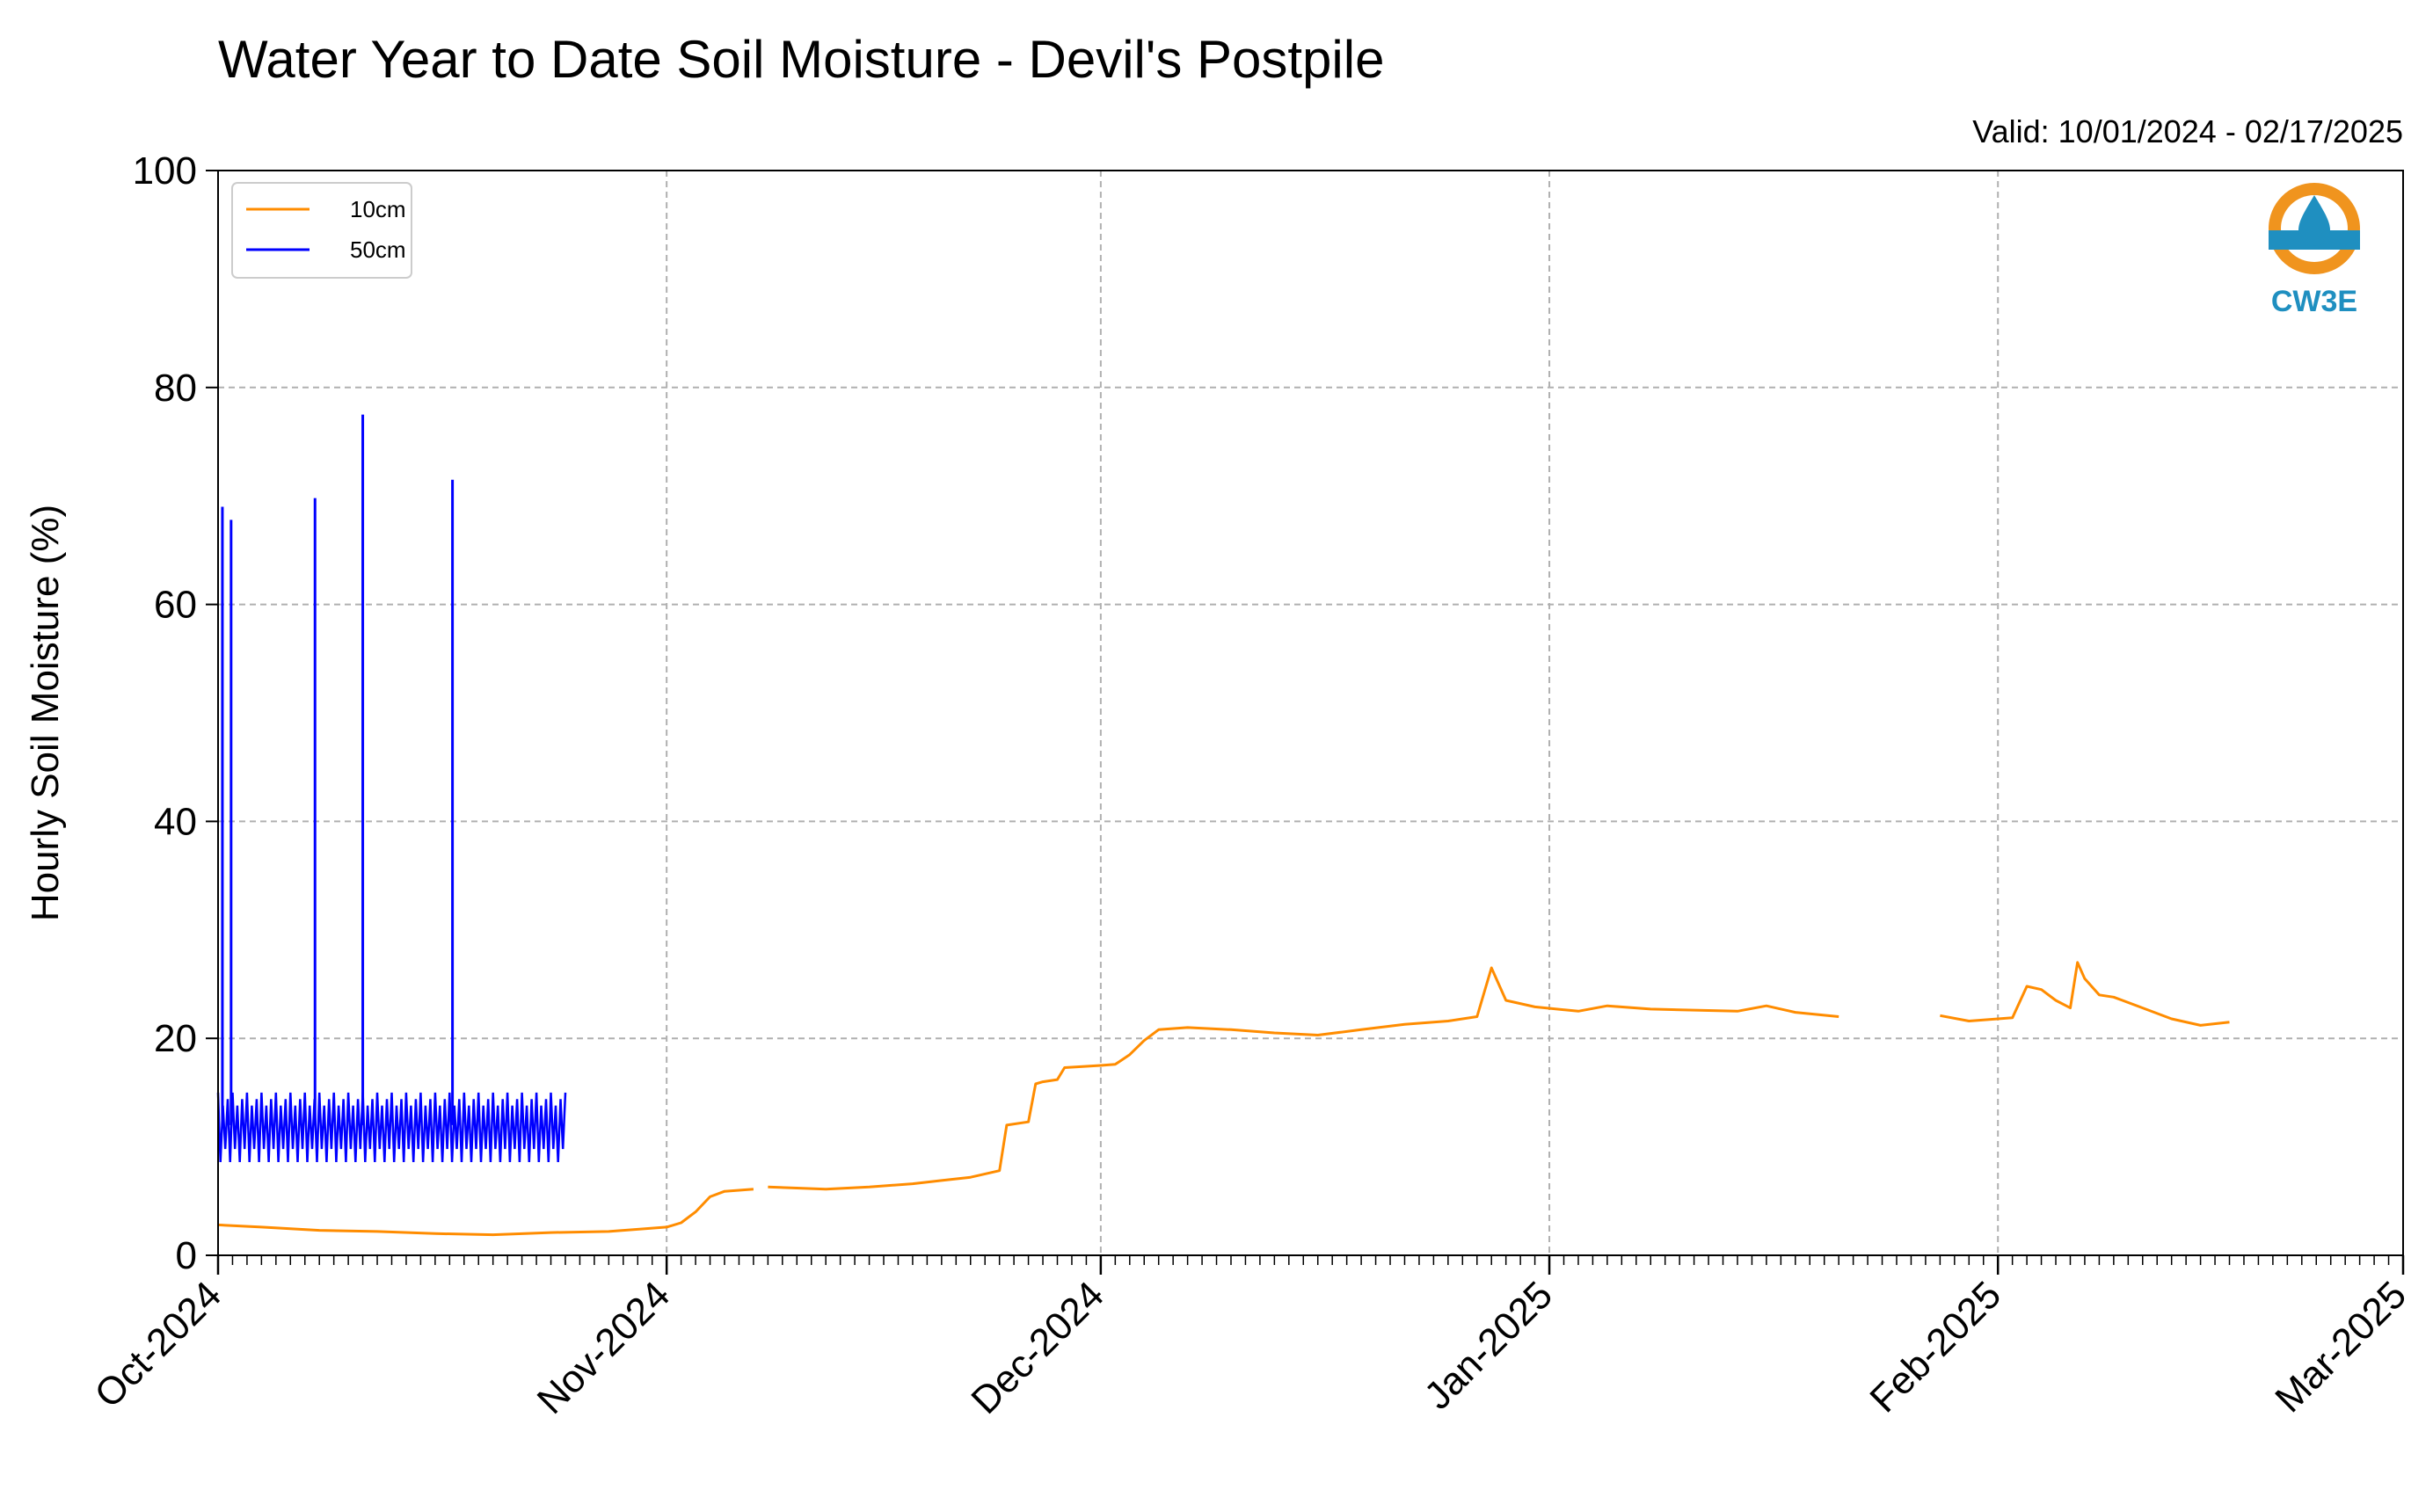 This screenshot has height=1512, width=2433. Describe the element at coordinates (2187, 131) in the screenshot. I see `chart-subtitle: Valid: 10/01/2024 - 02/17/2025` at that location.